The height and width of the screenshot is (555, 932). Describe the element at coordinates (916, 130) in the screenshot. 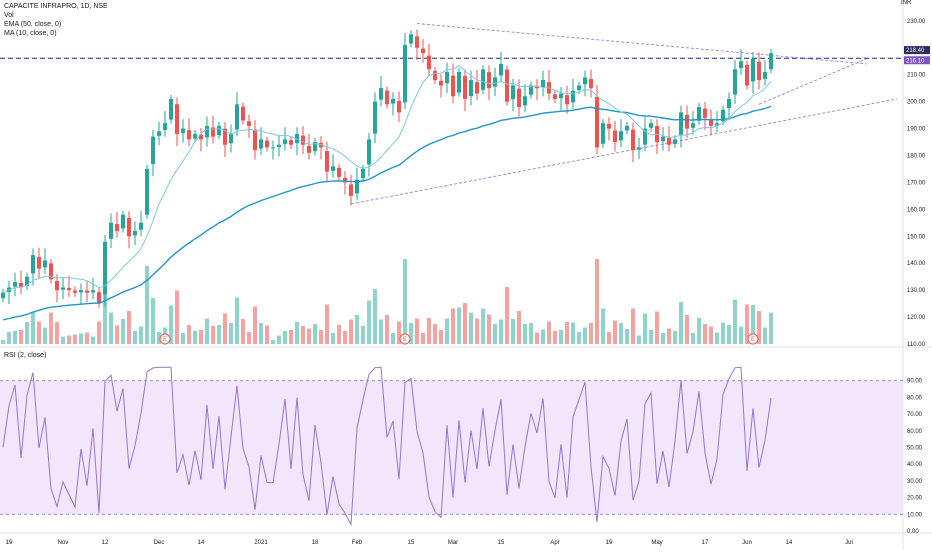

I see `price-tick-label: 190.00` at that location.